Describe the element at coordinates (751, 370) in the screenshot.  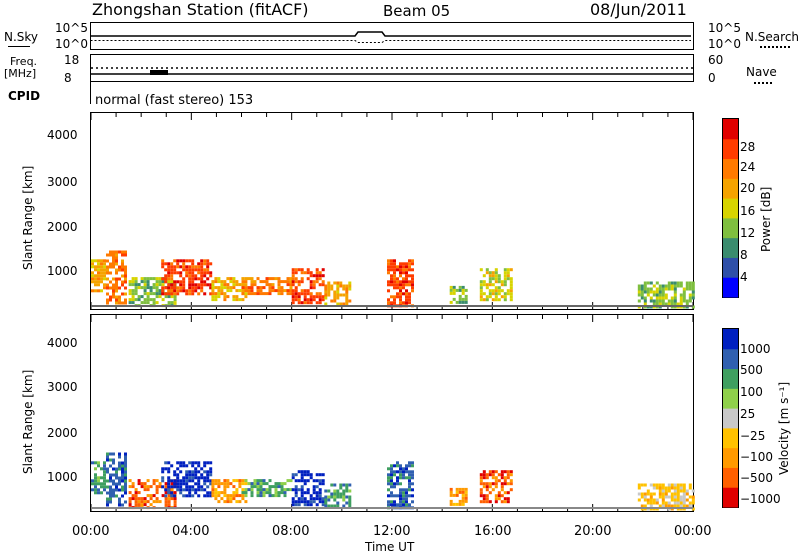
I see `velocity-tick-500: 500` at that location.